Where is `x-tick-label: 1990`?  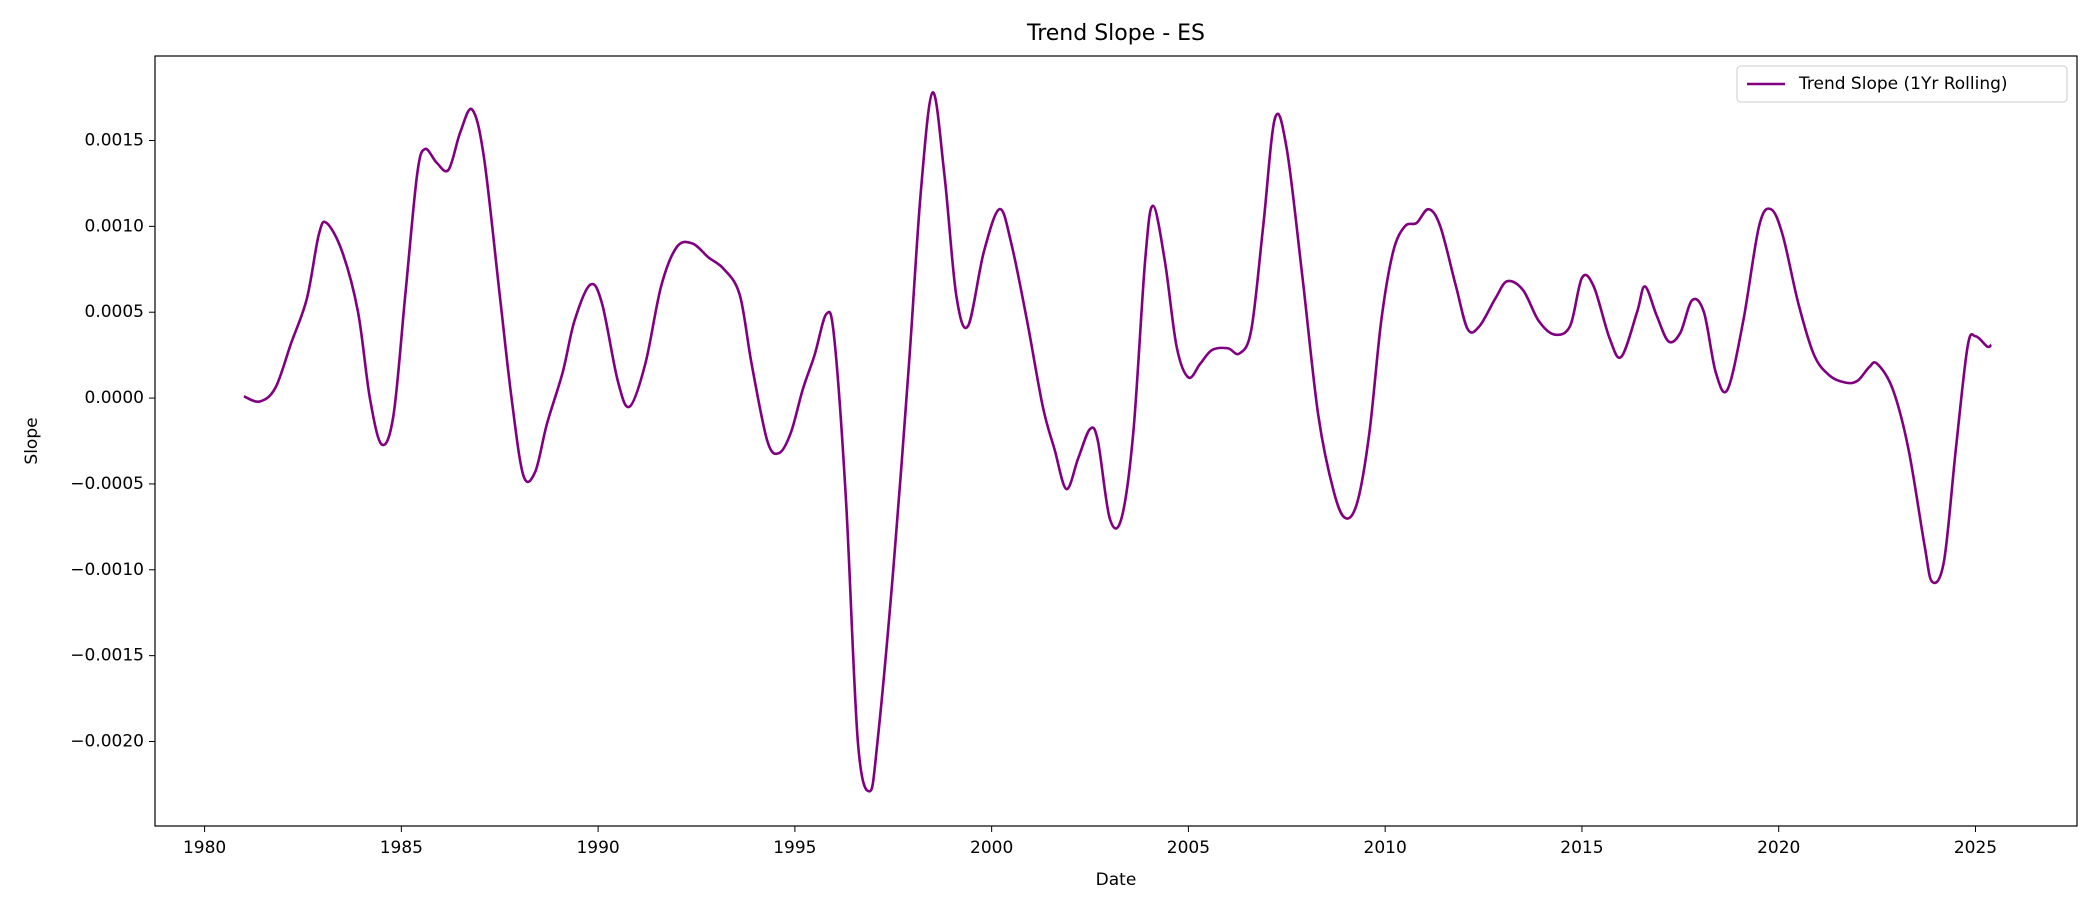 x-tick-label: 1990 is located at coordinates (597, 848).